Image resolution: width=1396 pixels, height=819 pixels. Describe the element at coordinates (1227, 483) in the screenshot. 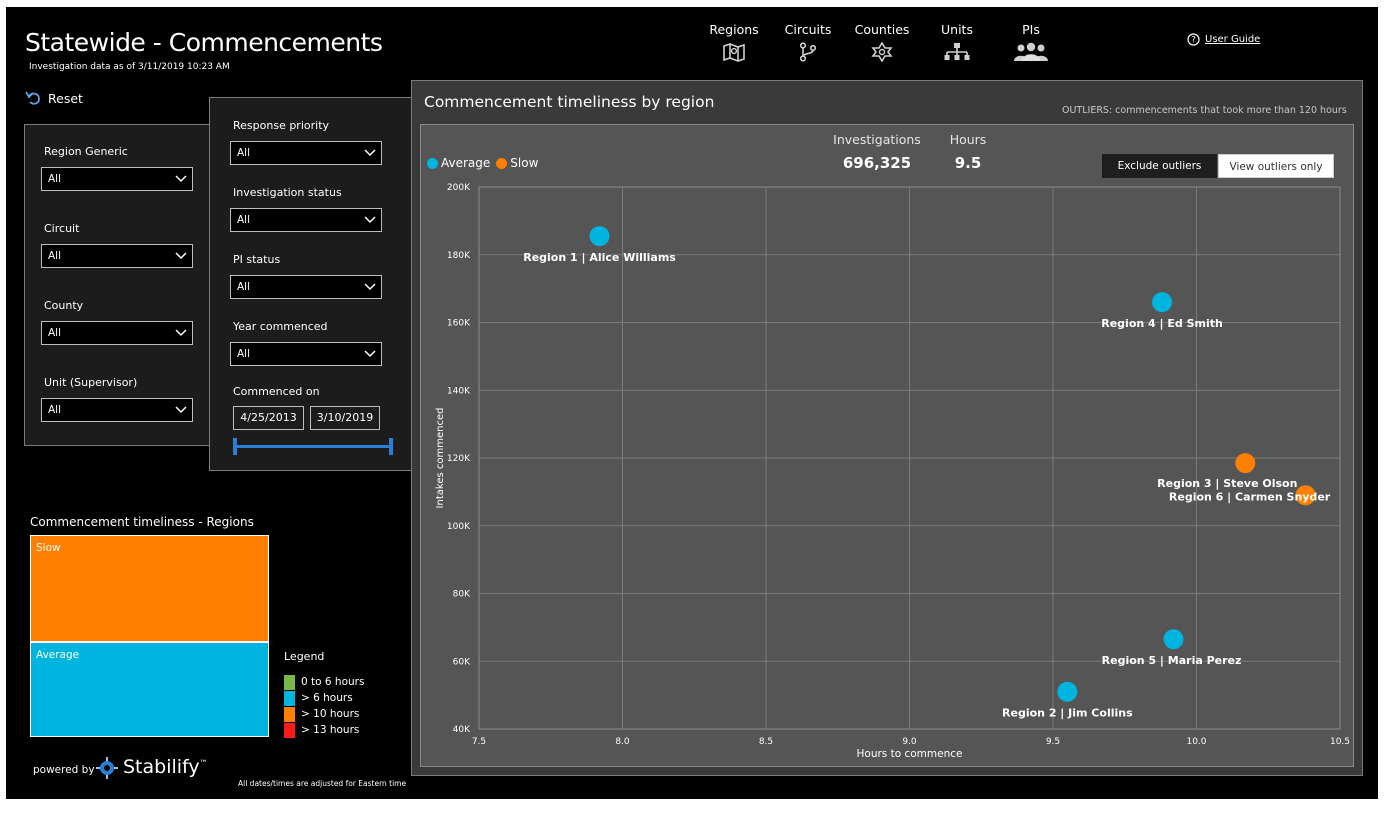

I see `data-point-label: Region 3 | Steve Olson` at that location.